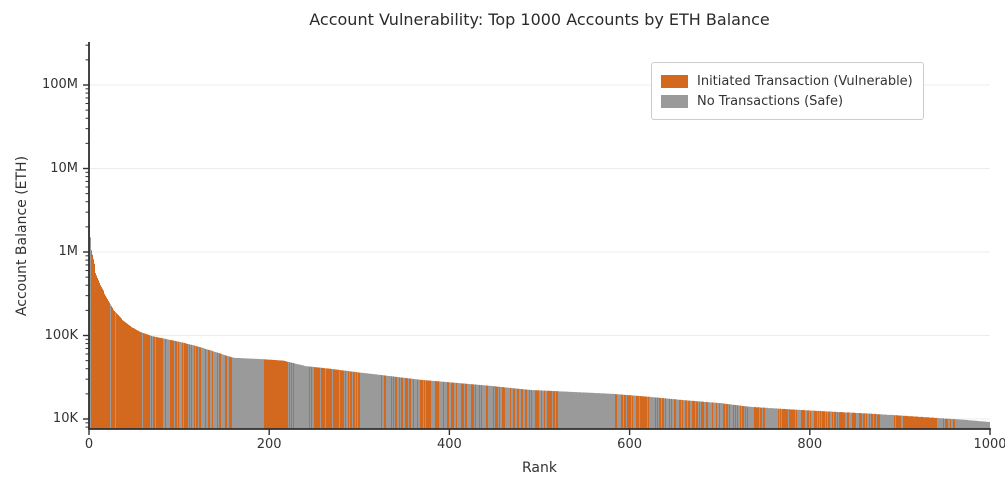  What do you see at coordinates (61, 335) in the screenshot?
I see `y-tick-label: 100K` at bounding box center [61, 335].